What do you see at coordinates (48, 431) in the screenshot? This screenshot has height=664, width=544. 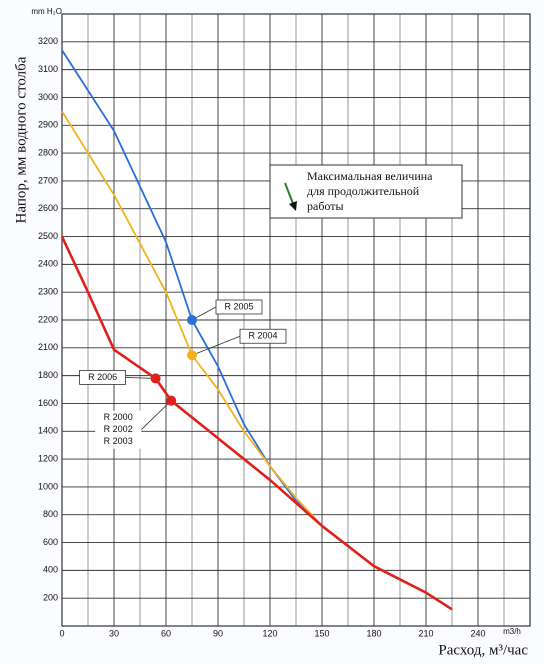 I see `y-tick-label: 1400` at bounding box center [48, 431].